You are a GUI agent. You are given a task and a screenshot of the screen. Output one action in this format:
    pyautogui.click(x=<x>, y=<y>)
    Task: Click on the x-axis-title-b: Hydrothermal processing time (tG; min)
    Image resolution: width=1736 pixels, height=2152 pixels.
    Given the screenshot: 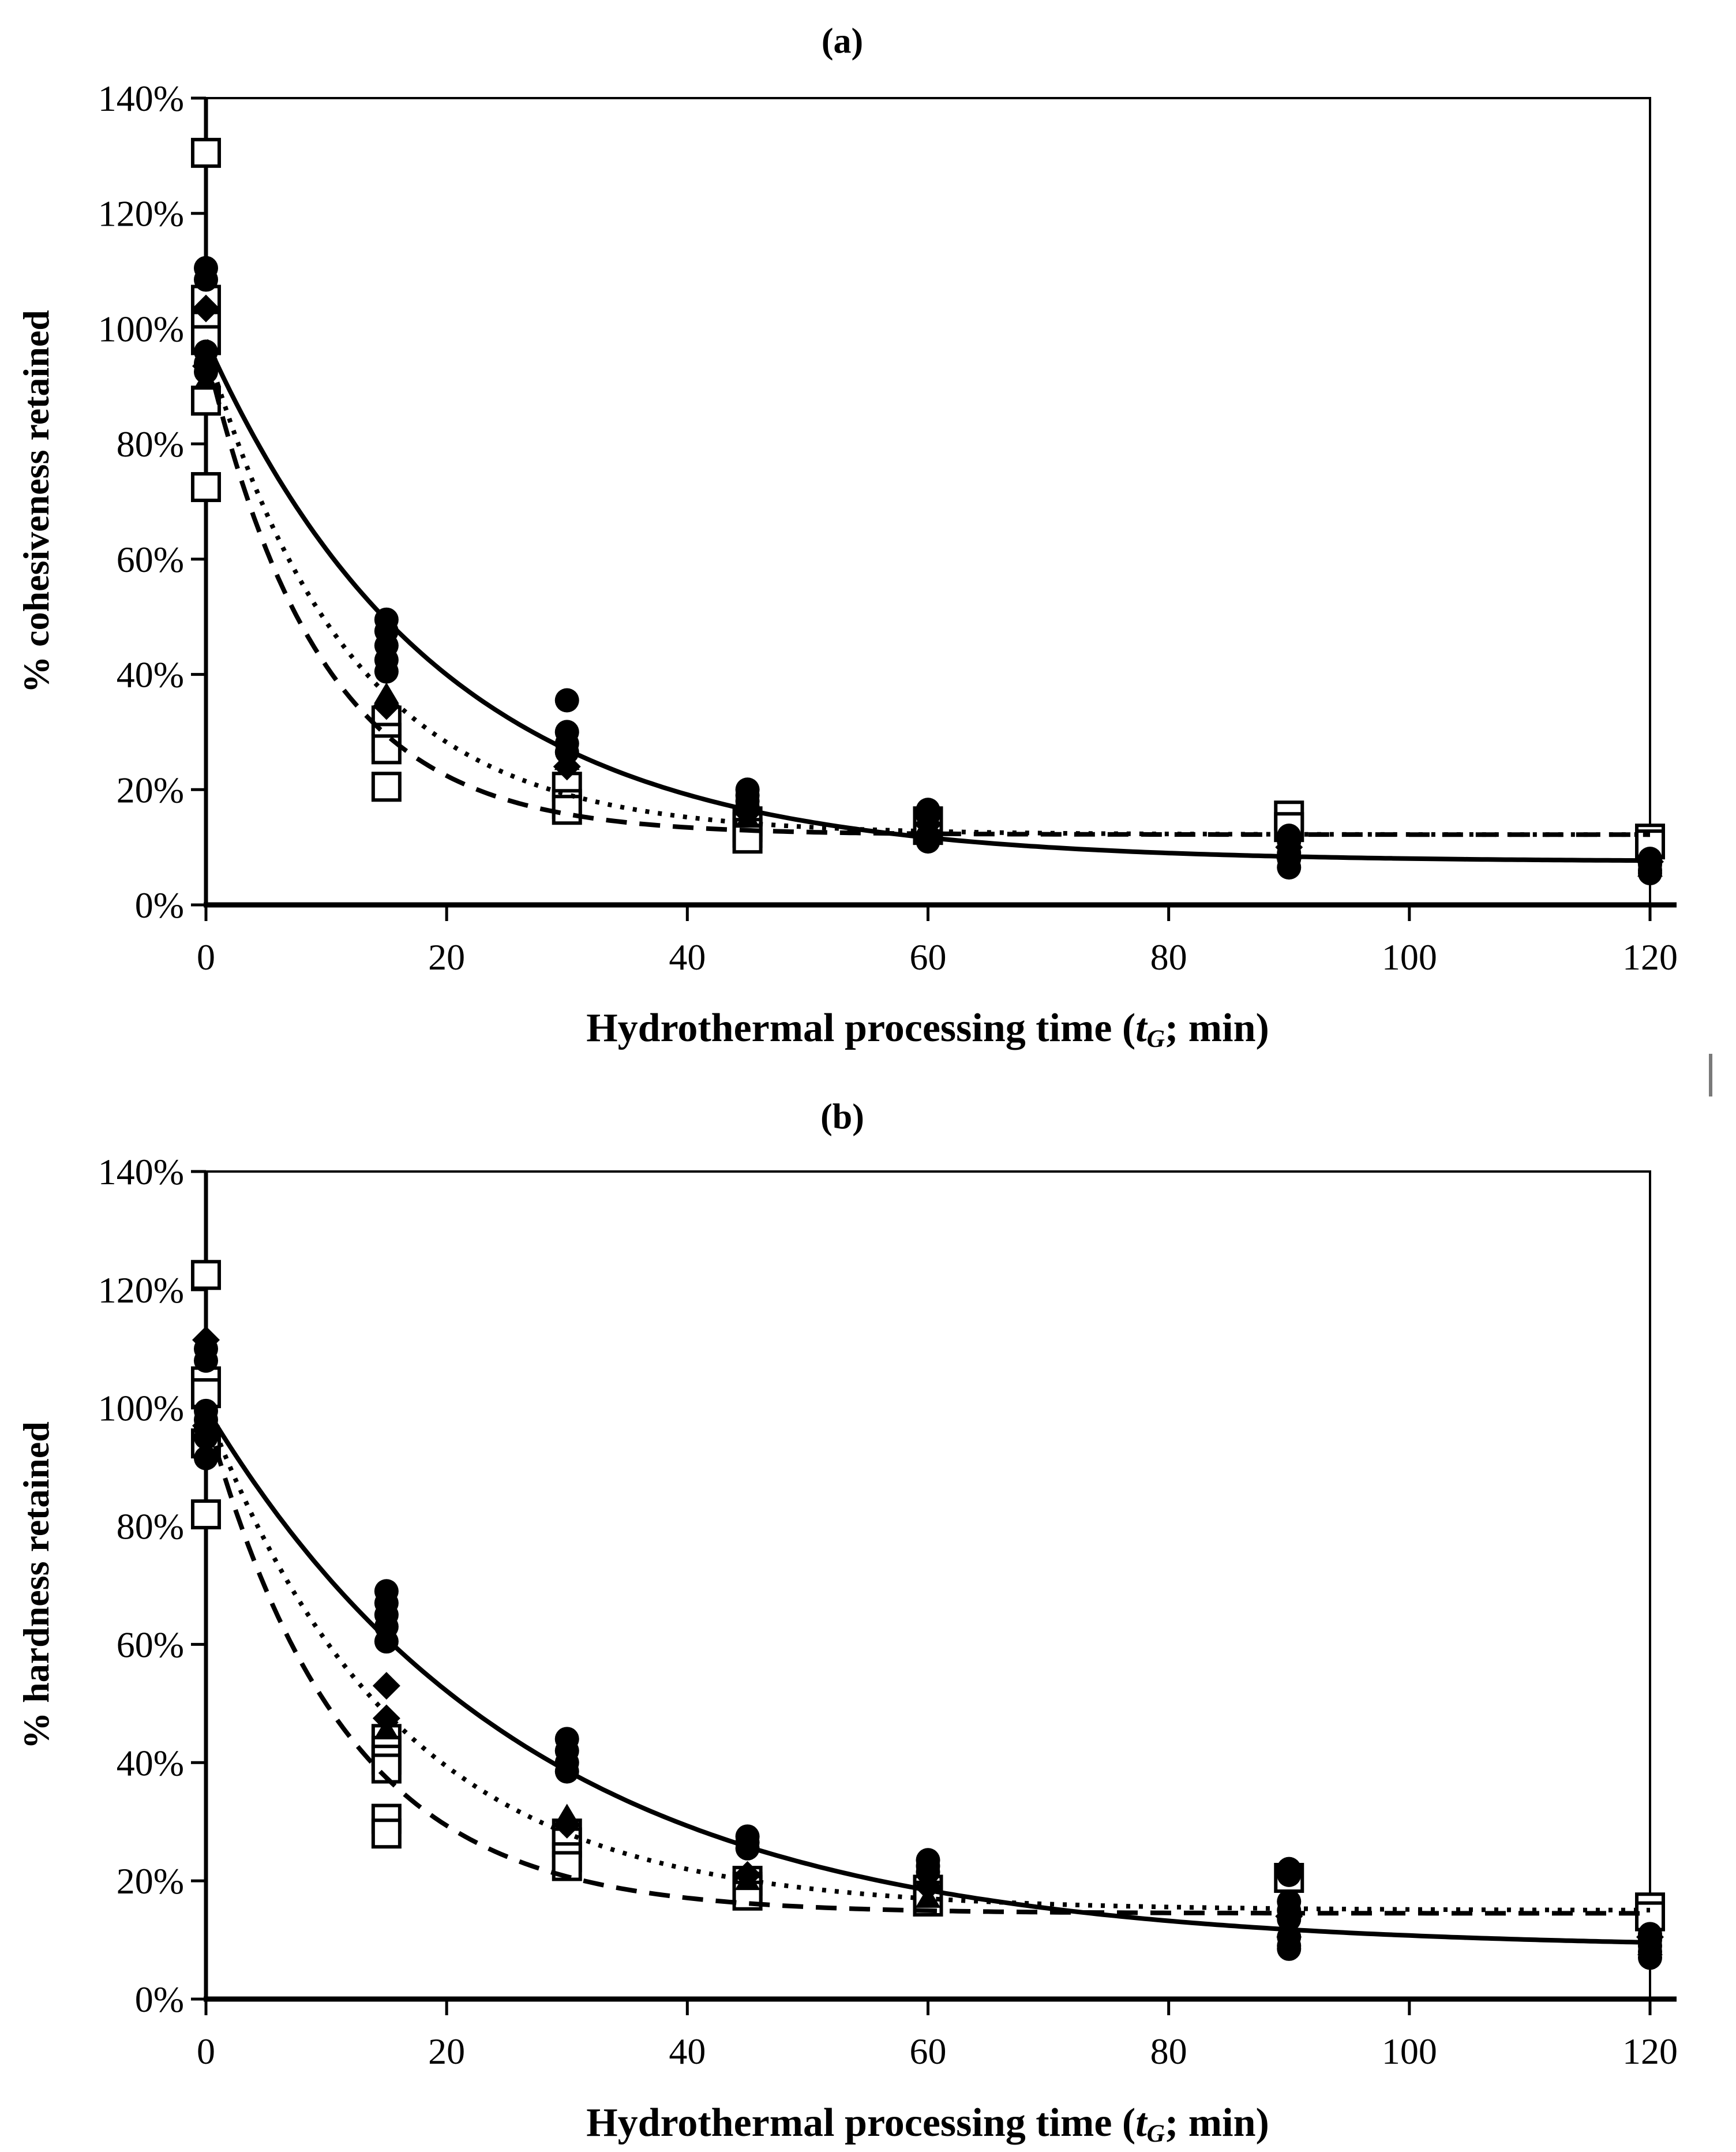 What is the action you would take?
    pyautogui.click(x=927, y=2124)
    